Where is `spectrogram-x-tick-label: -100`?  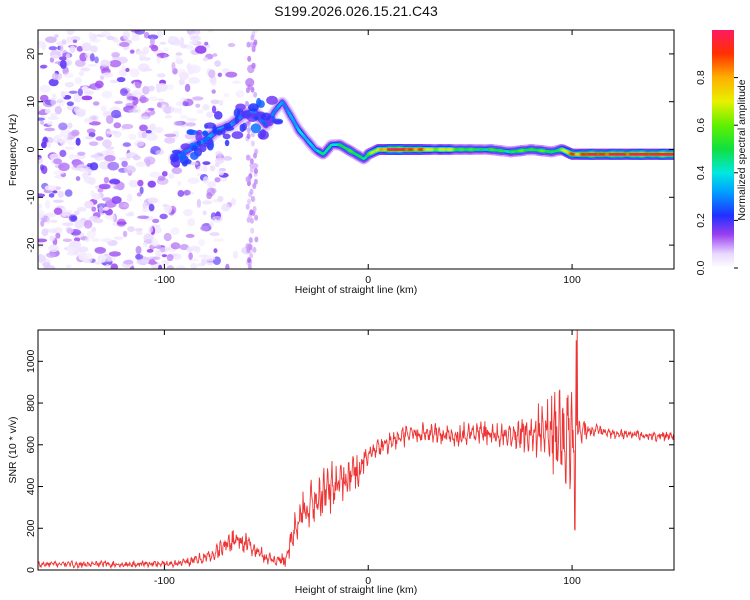
spectrogram-x-tick-label: -100 is located at coordinates (164, 280).